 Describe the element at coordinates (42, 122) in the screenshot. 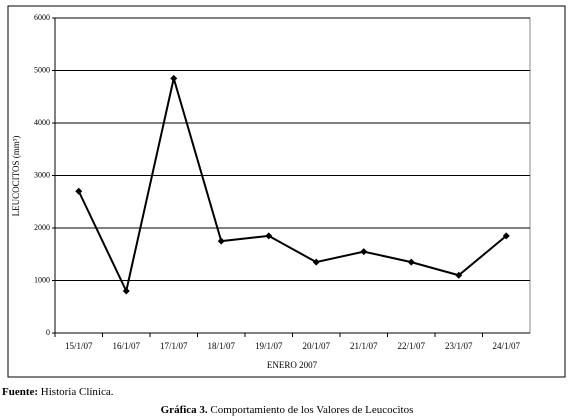

I see `y-tick-label: 4000` at that location.